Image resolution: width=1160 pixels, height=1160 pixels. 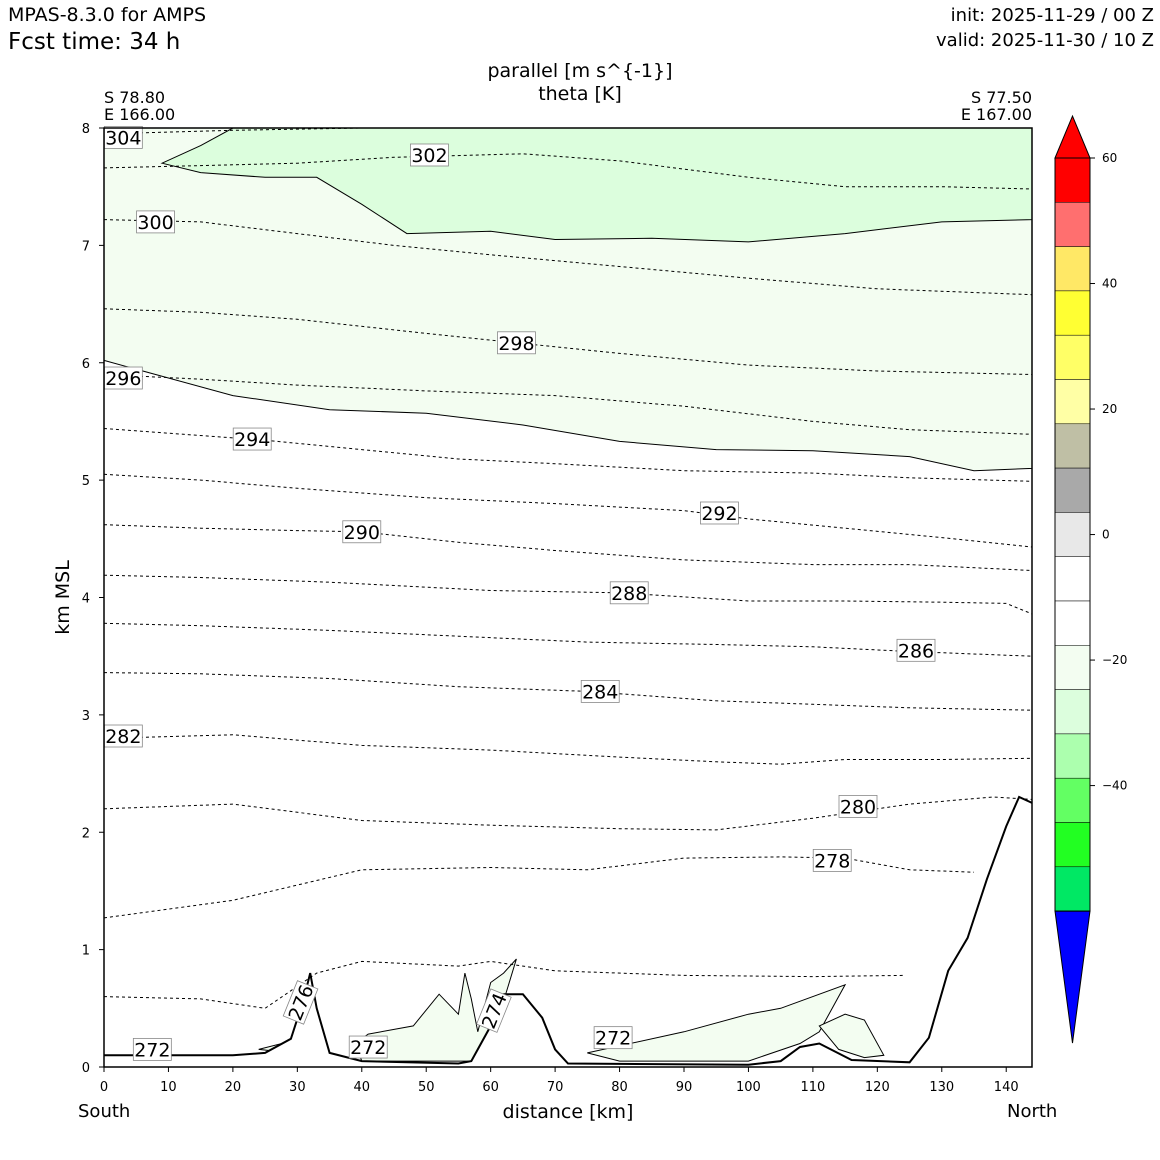 I want to click on theta-label-284-11: 284, so click(x=600, y=691).